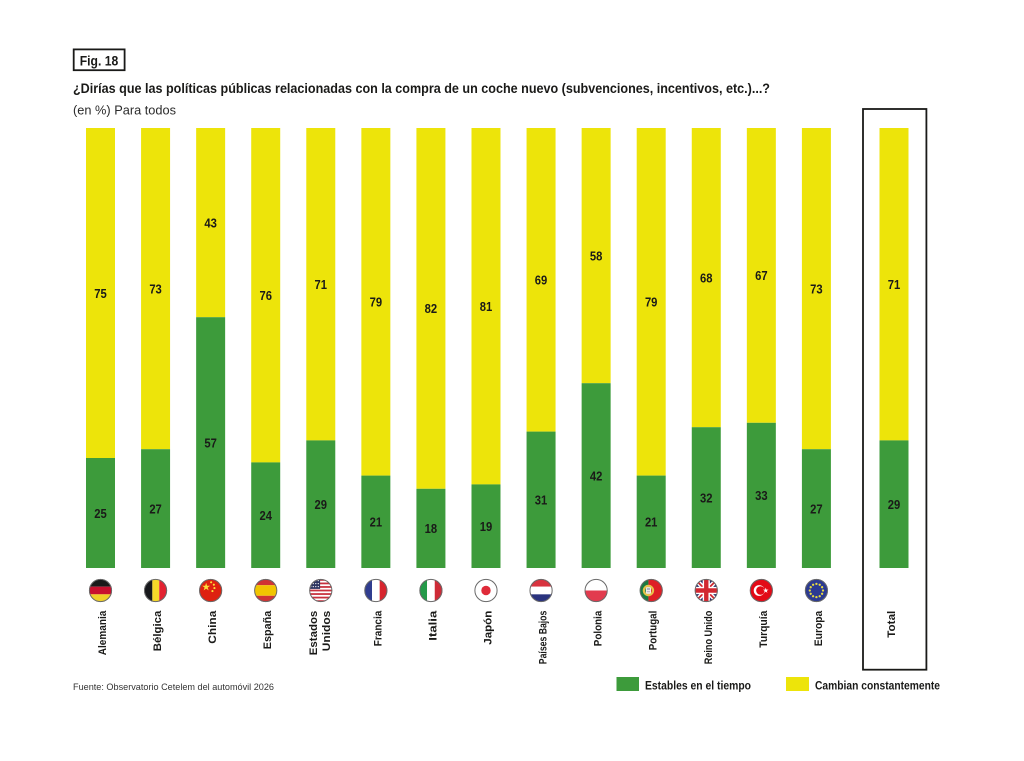 The image size is (1024, 761). Describe the element at coordinates (327, 631) in the screenshot. I see `svg-text: Unidos` at that location.